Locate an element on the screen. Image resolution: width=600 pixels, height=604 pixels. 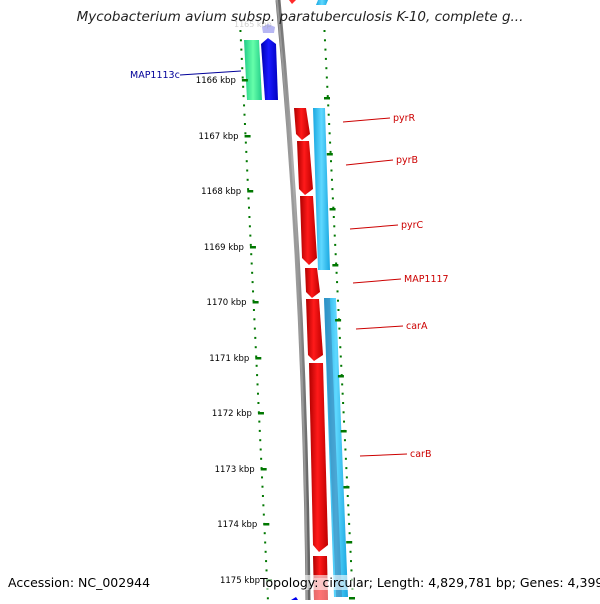
red-cds-top is located at coordinates (292, 2).